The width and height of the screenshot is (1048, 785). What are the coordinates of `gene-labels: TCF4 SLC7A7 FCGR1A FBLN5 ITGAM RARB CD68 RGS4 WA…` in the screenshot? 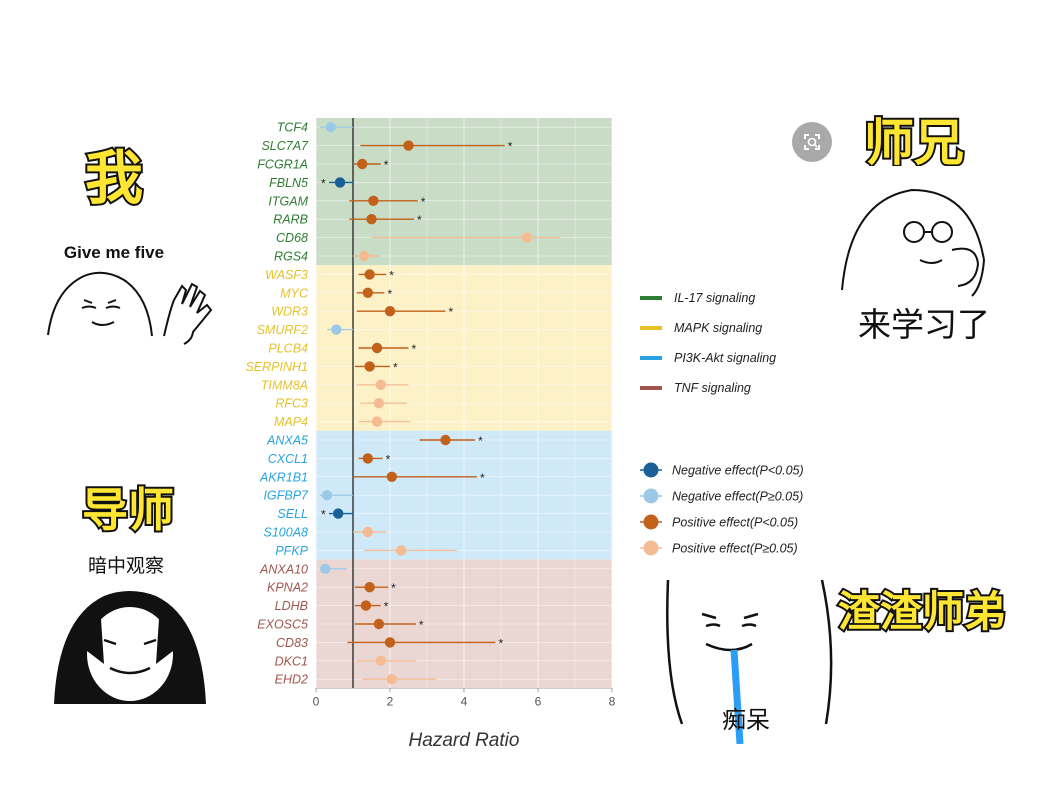 It's located at (277, 404).